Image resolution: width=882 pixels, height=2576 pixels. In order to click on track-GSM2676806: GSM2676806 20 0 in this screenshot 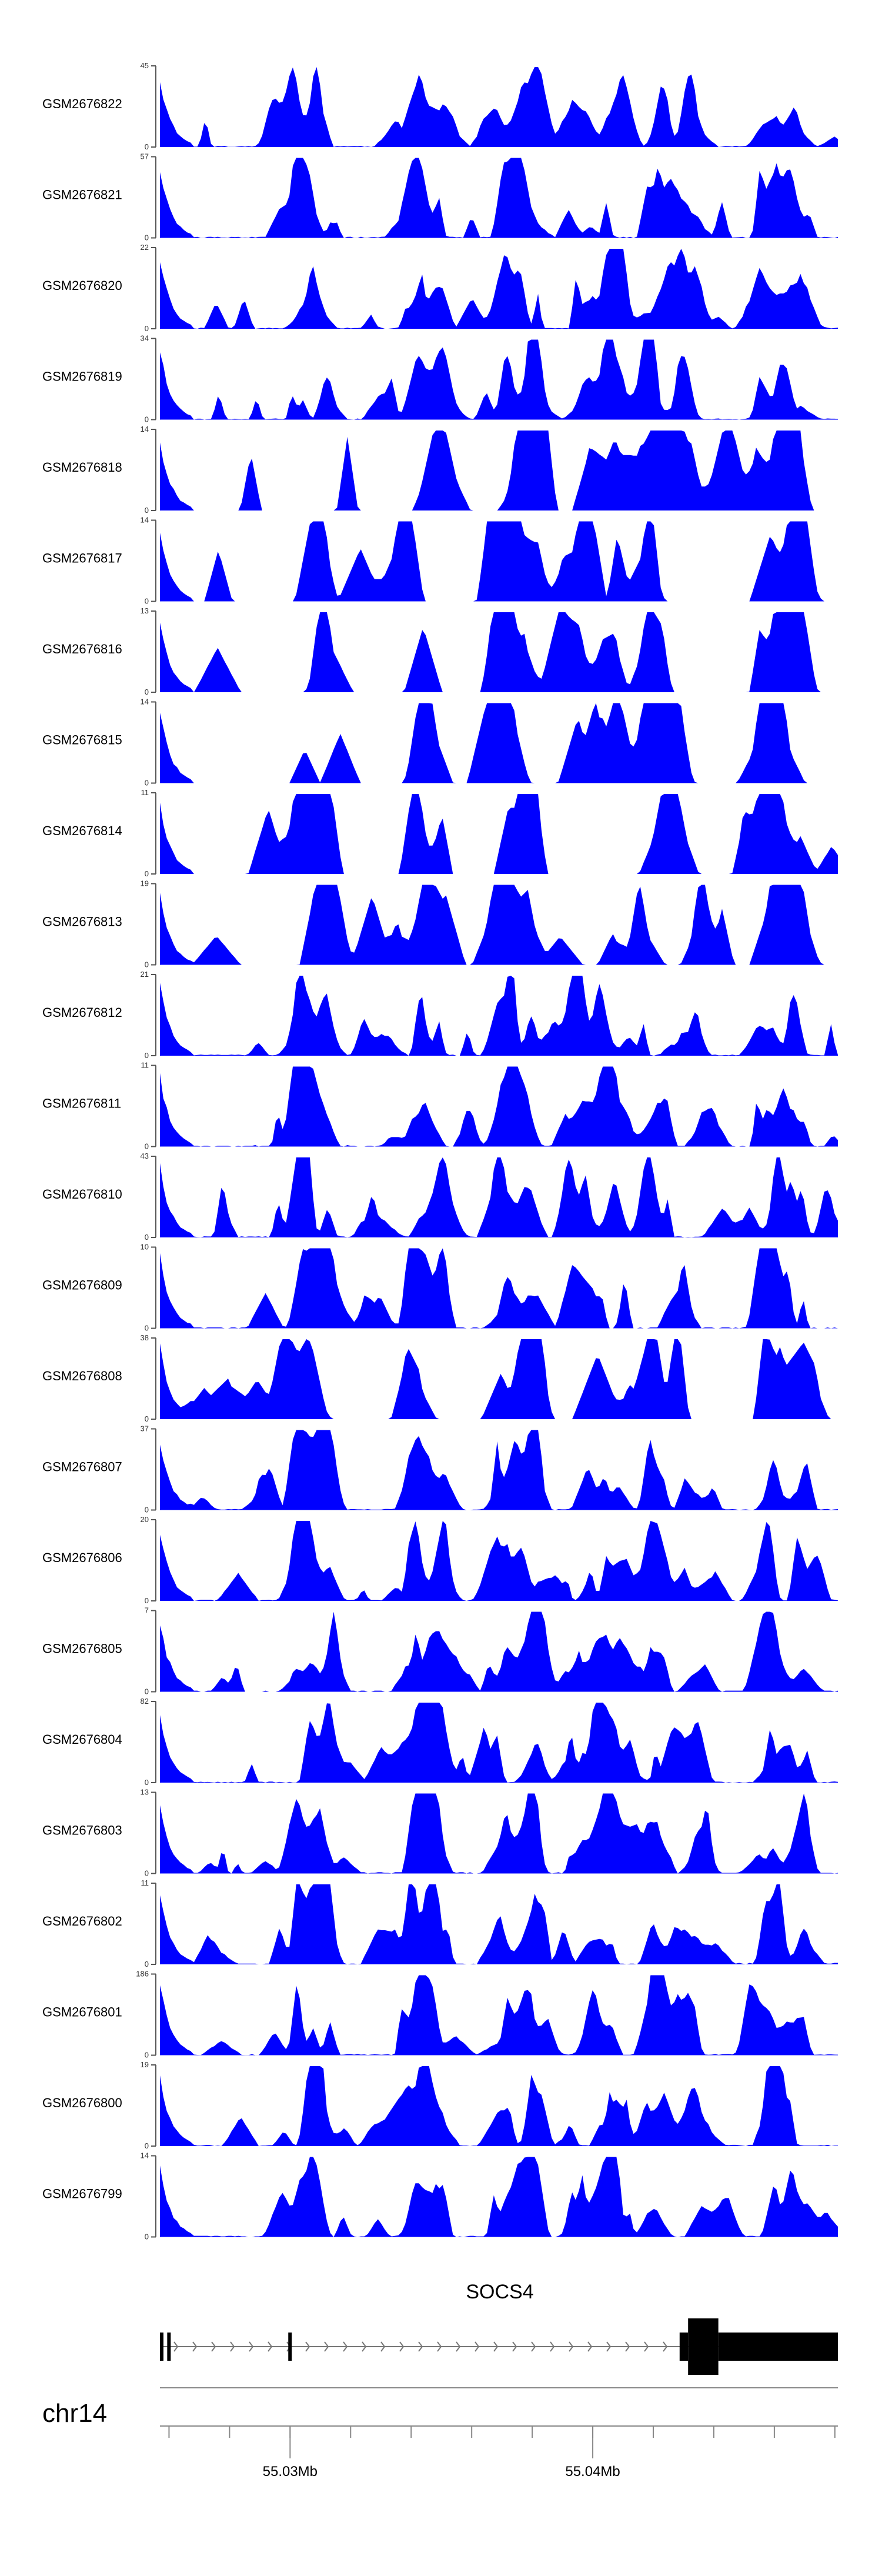, I will do `click(440, 1560)`.